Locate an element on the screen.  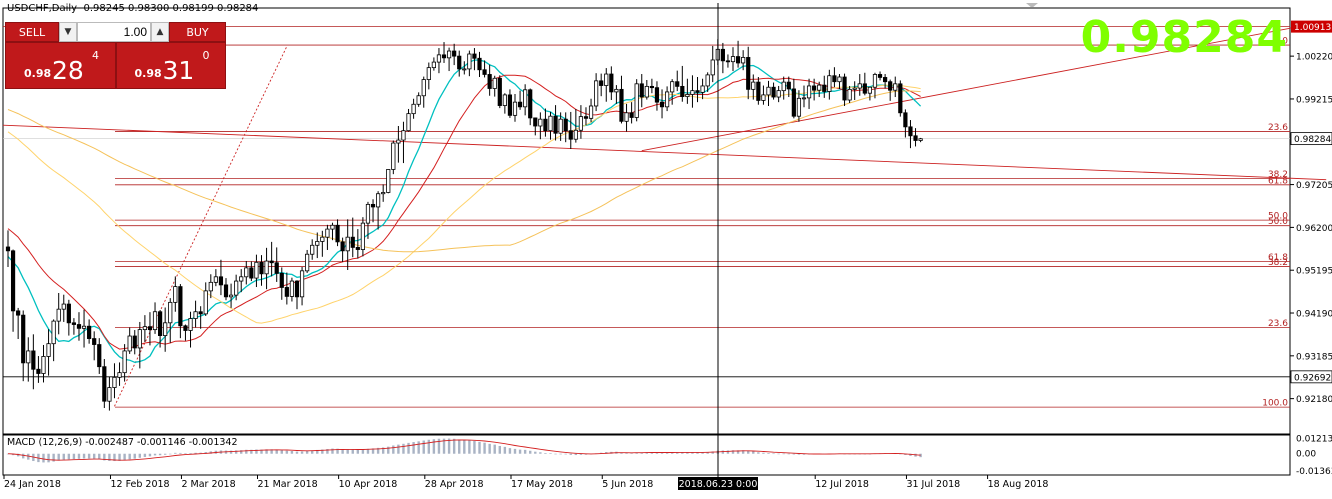
fib-level-label: 61.8 is located at coordinates (1278, 258).